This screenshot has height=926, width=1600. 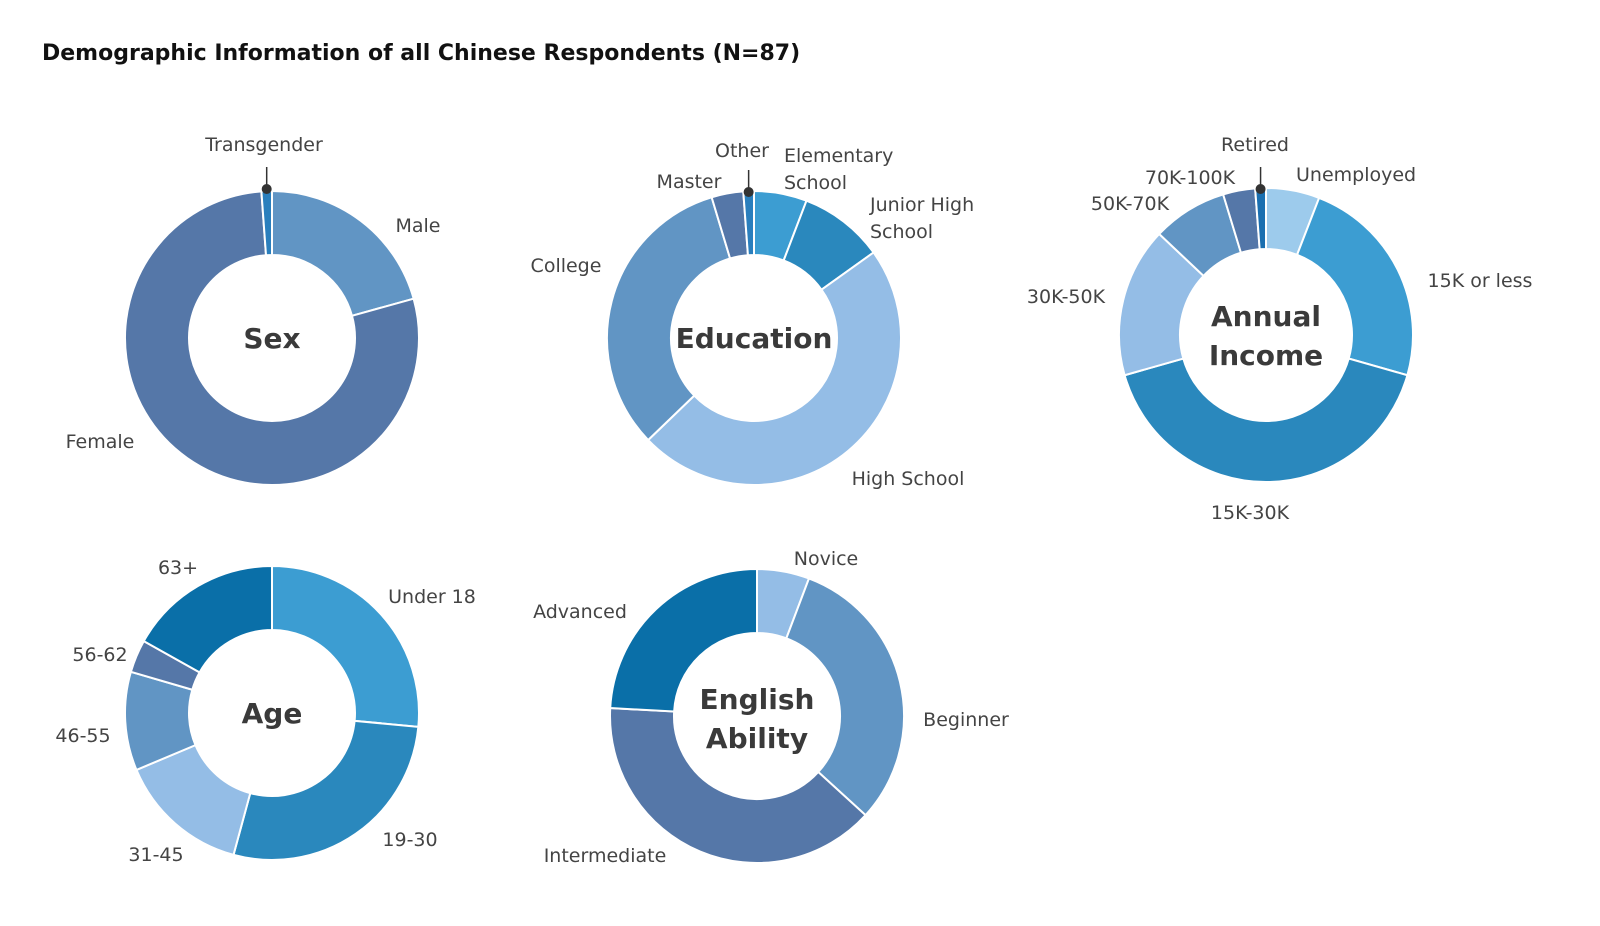 What do you see at coordinates (1066, 297) in the screenshot?
I see `slice-label-30k-50k: 30K-50K` at bounding box center [1066, 297].